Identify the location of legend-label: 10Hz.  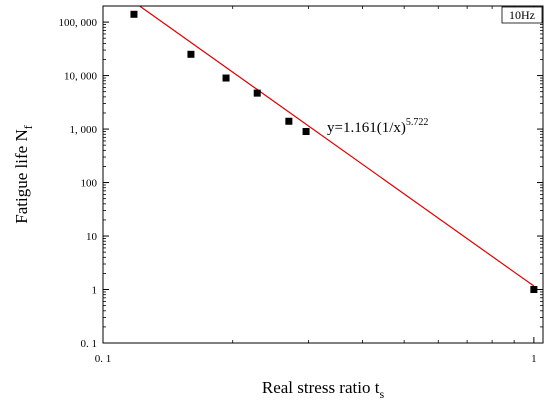
(522, 15).